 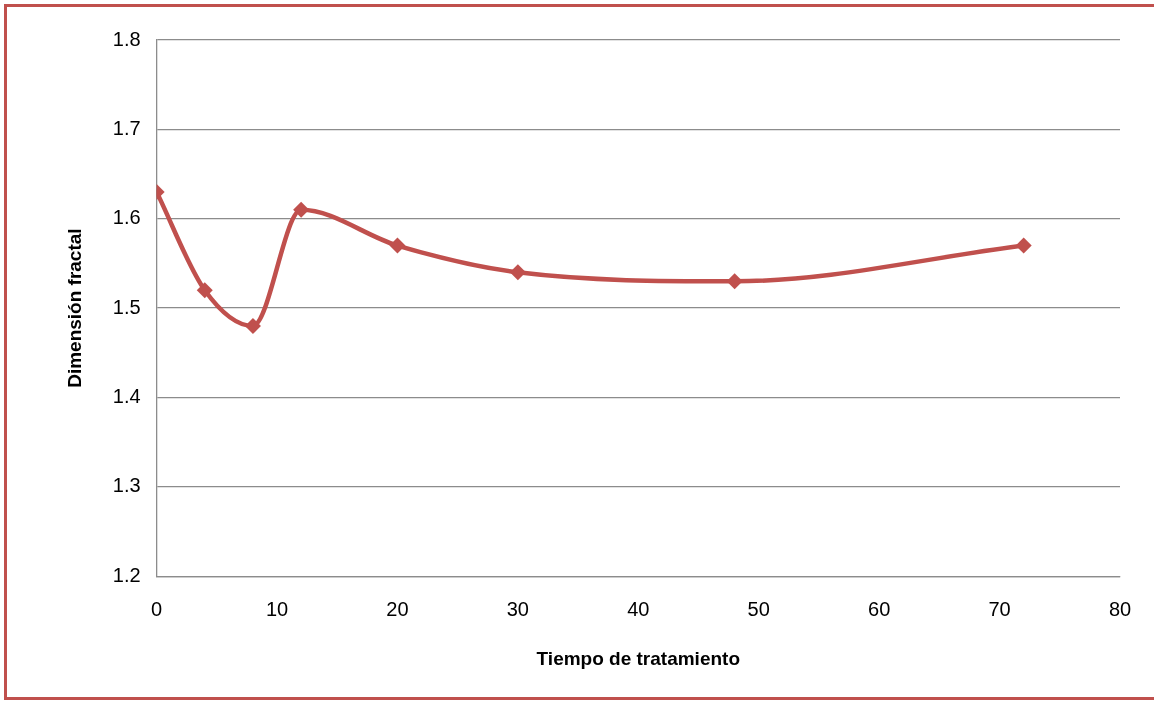 I want to click on x-tick-label: 20, so click(x=397, y=608).